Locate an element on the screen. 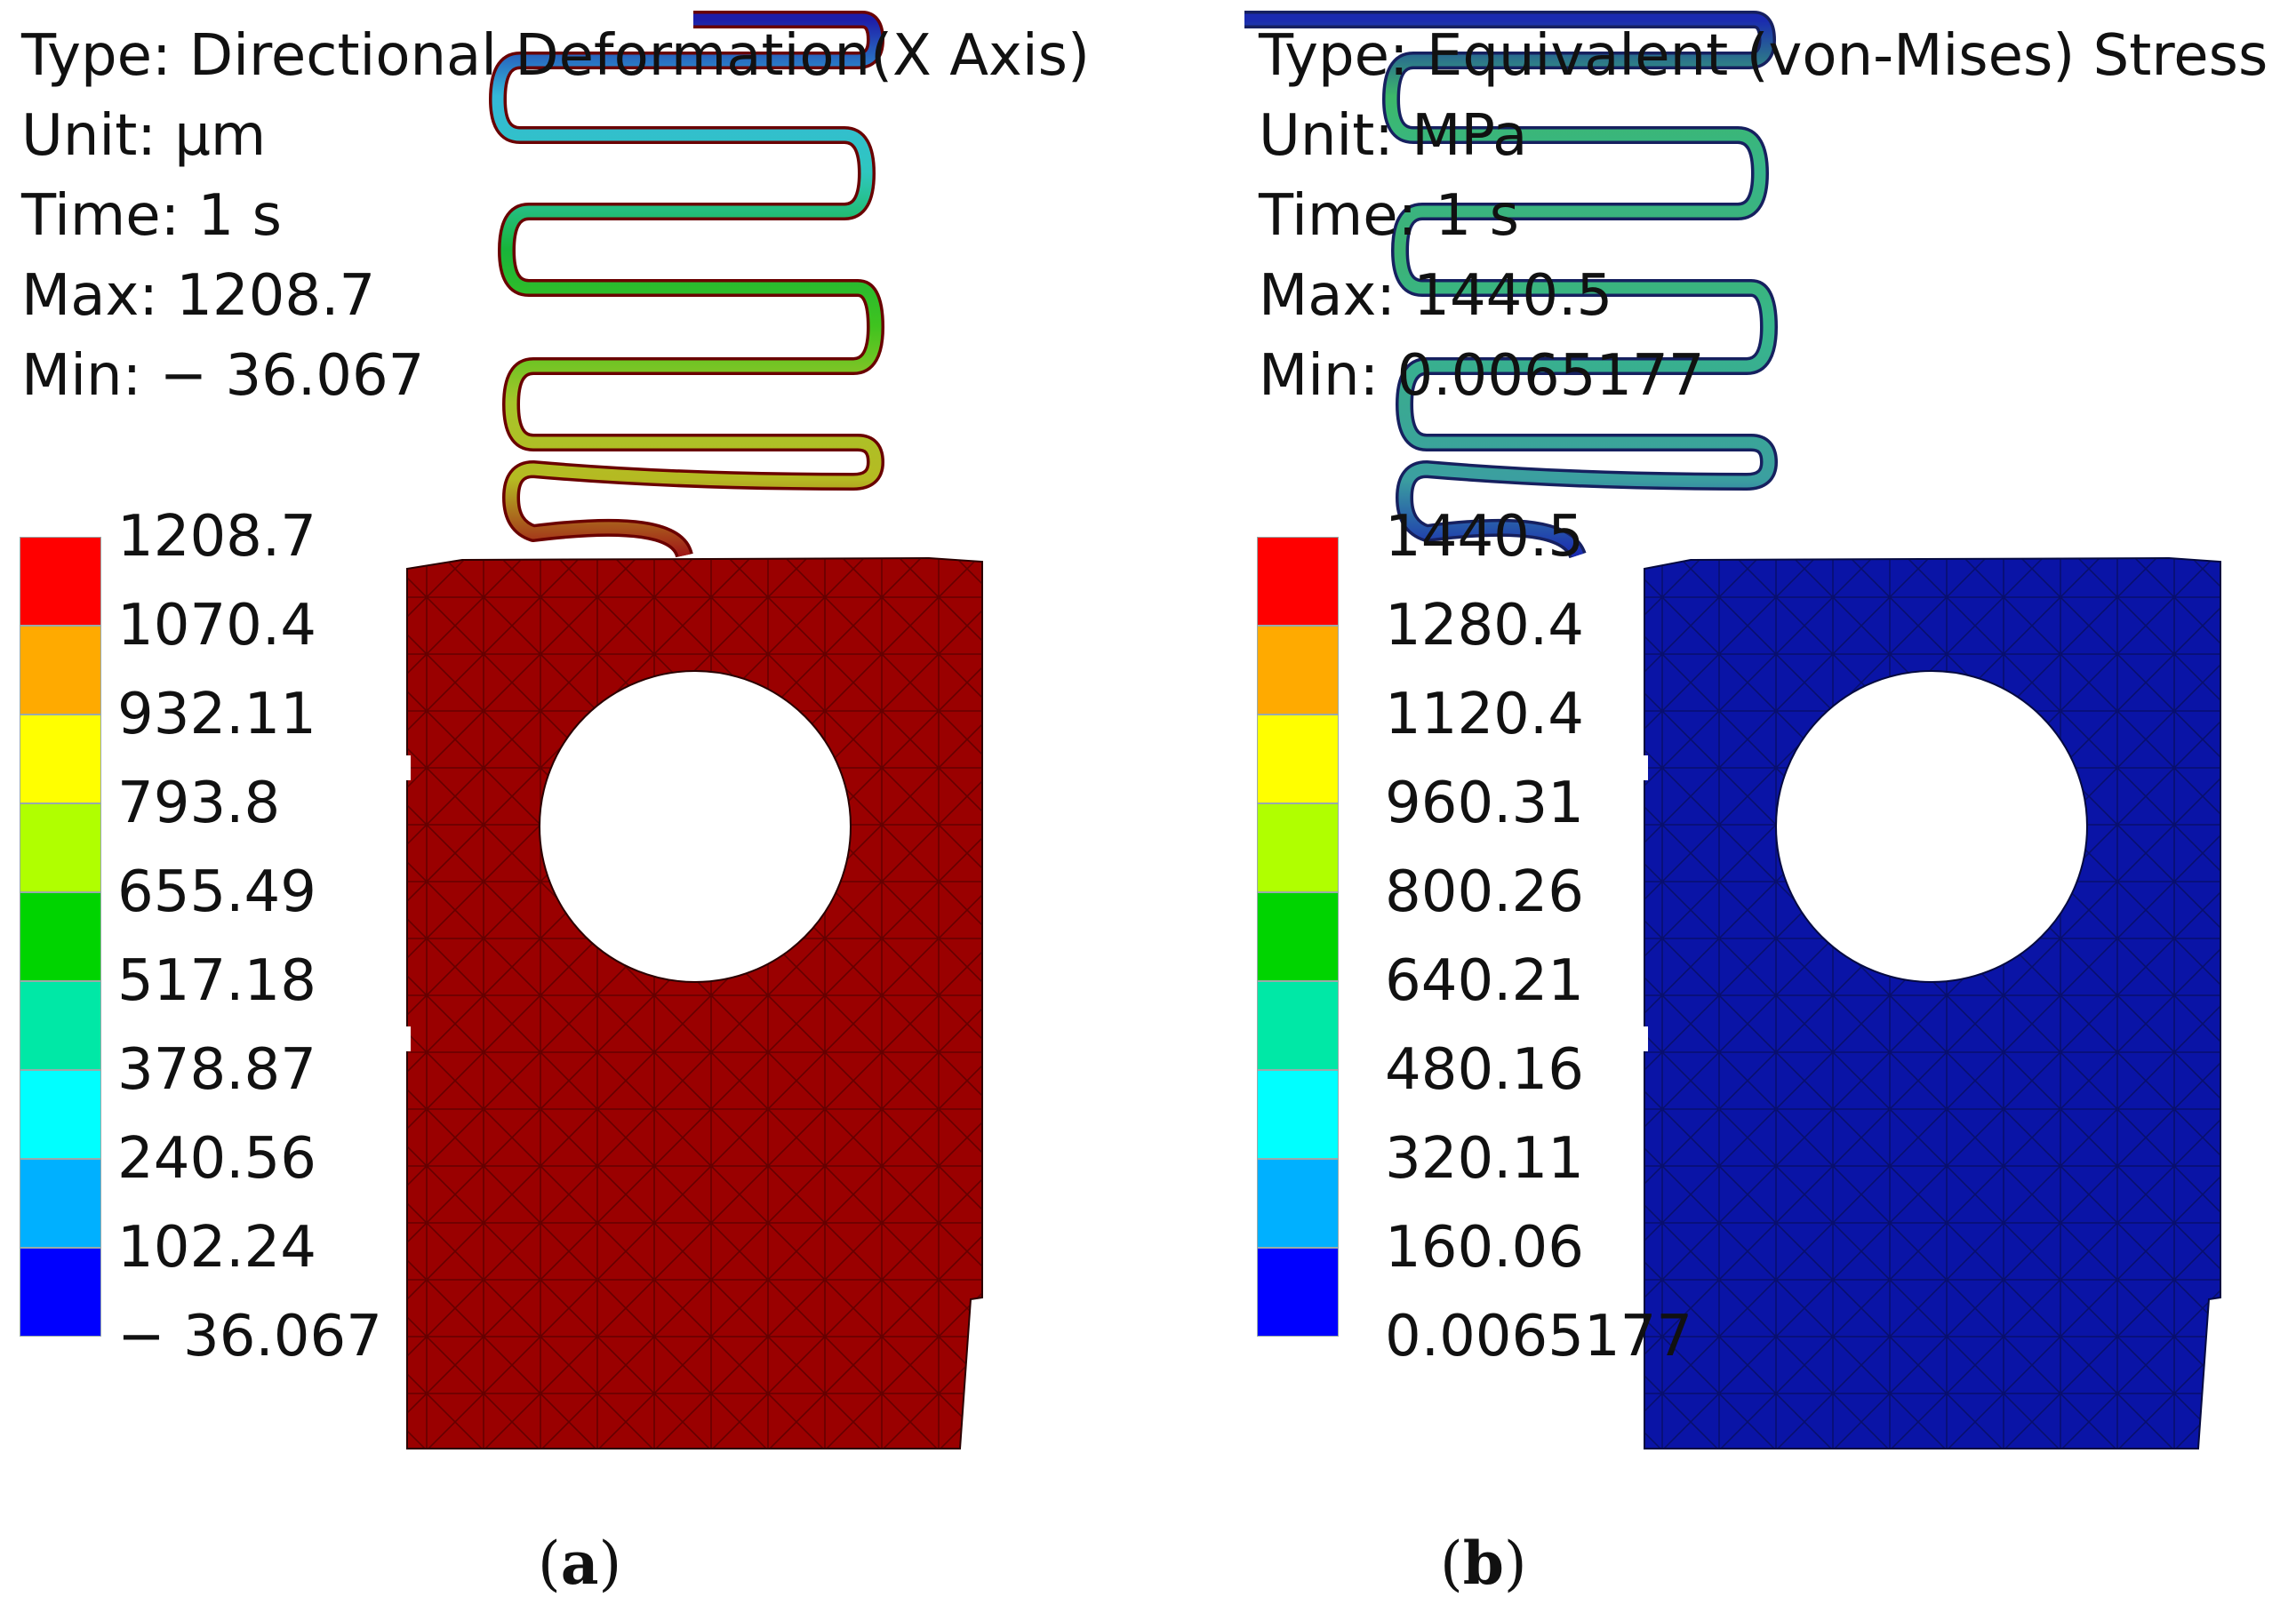  legend-tick-label: 0.0065177 is located at coordinates (1539, 1336).